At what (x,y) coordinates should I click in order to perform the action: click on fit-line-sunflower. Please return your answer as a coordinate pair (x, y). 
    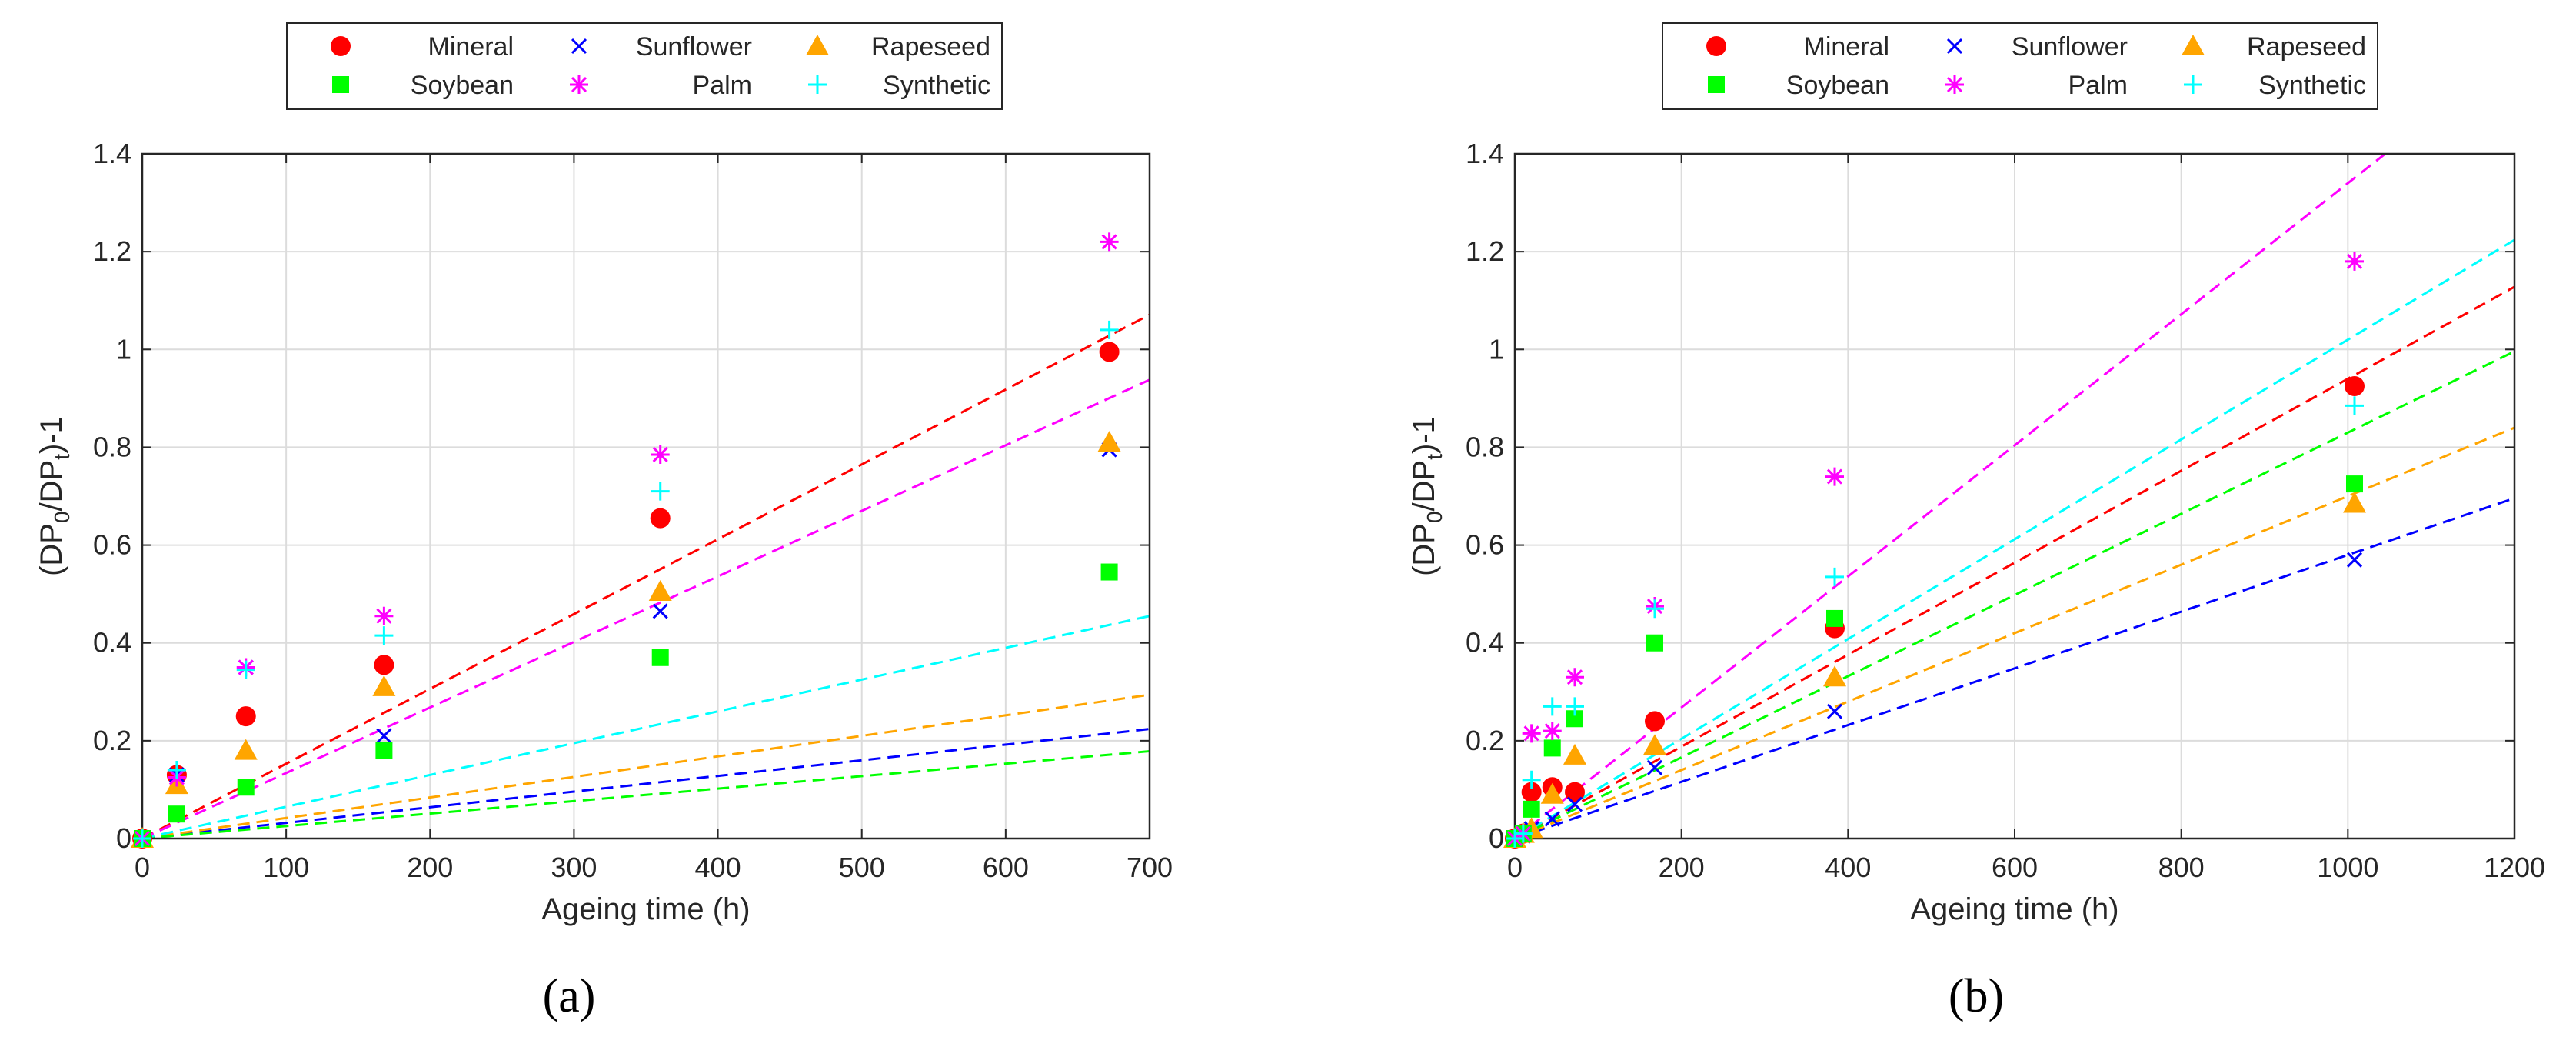
    Looking at the image, I should click on (2014, 668).